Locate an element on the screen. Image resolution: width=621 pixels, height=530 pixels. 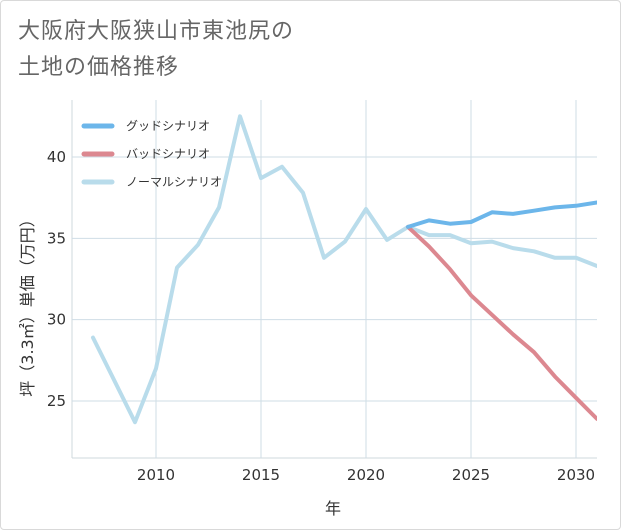
y-axis-ticks: 25 30 35 40 is located at coordinates (56, 279).